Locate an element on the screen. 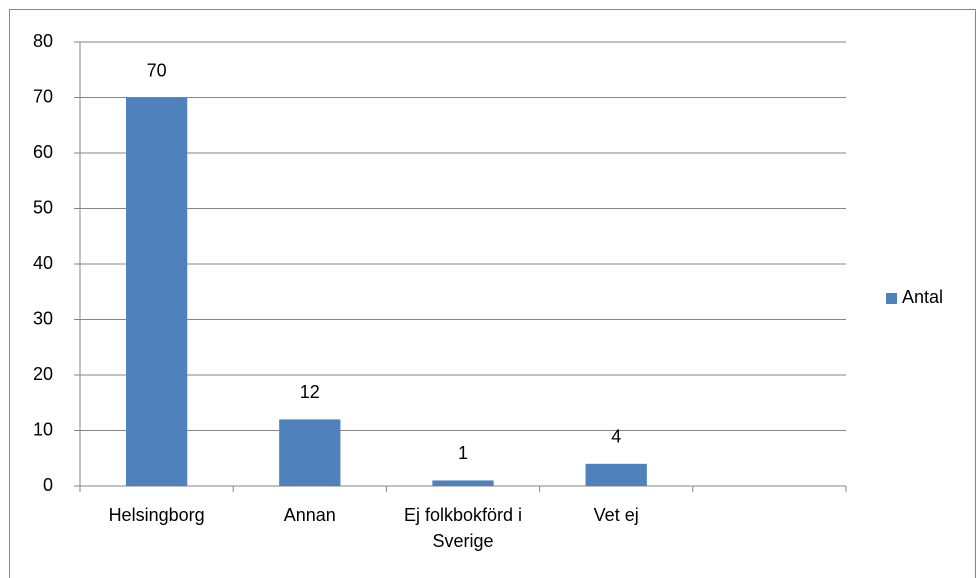 This screenshot has height=578, width=979. data-label: 1 is located at coordinates (463, 453).